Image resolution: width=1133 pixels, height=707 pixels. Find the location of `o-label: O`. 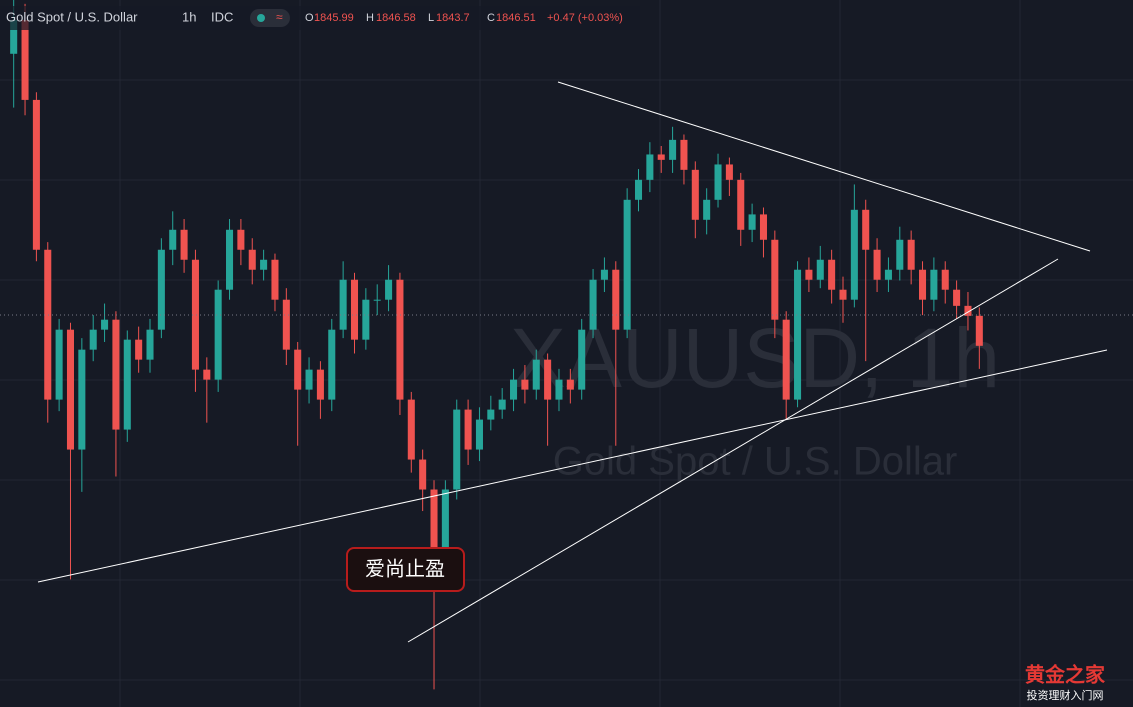

o-label: O is located at coordinates (309, 18).